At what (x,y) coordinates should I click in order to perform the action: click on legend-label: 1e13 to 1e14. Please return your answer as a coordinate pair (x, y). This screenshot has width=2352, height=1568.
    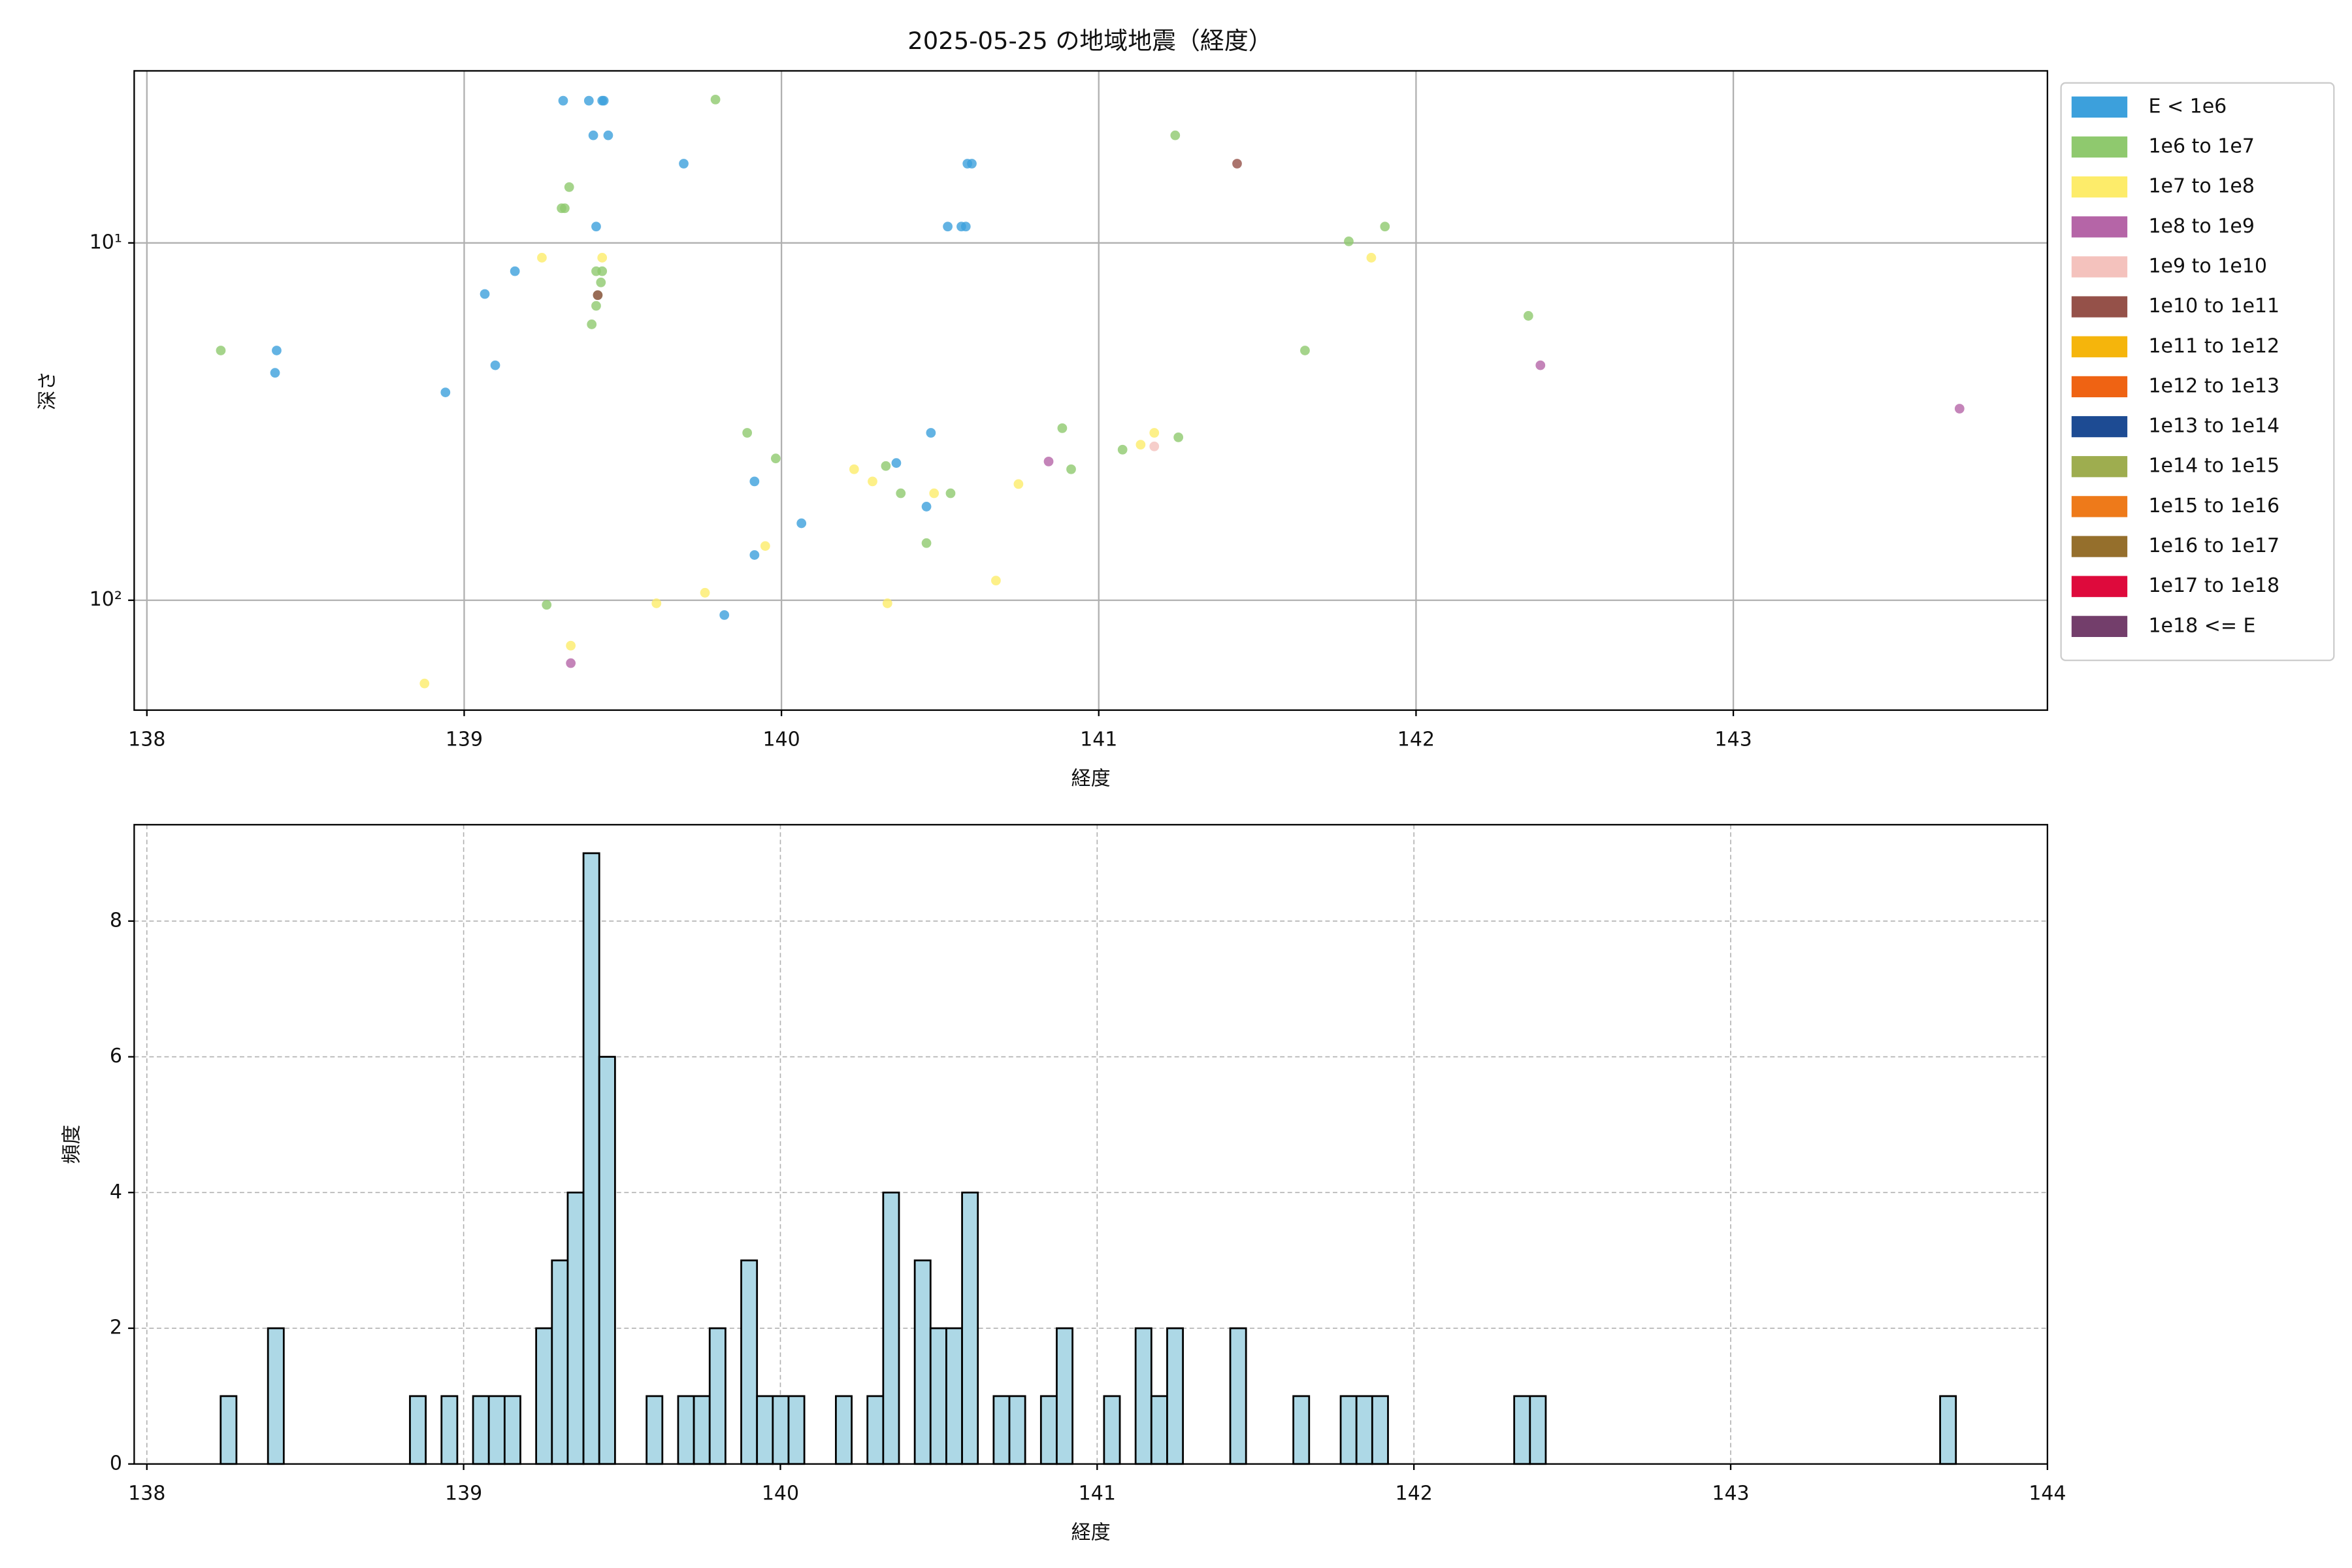
    Looking at the image, I should click on (2213, 426).